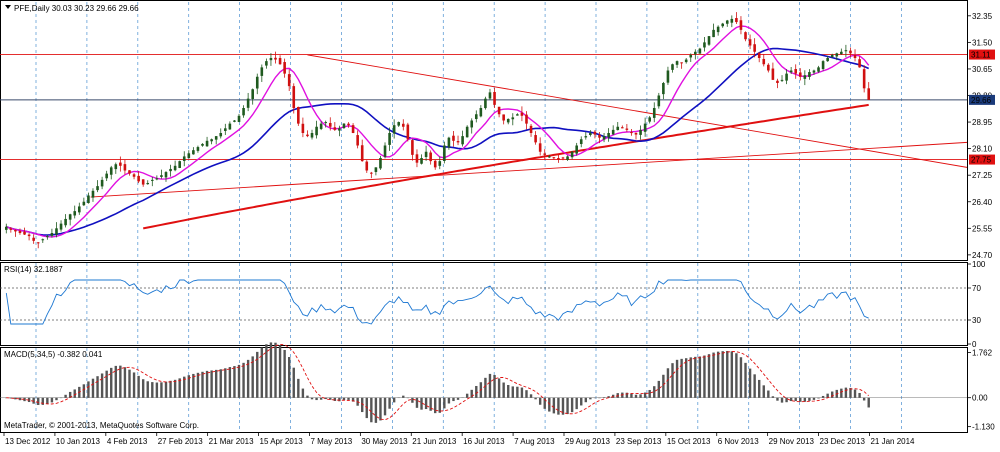  What do you see at coordinates (980, 398) in the screenshot?
I see `macd-tick-label: 0.00` at bounding box center [980, 398].